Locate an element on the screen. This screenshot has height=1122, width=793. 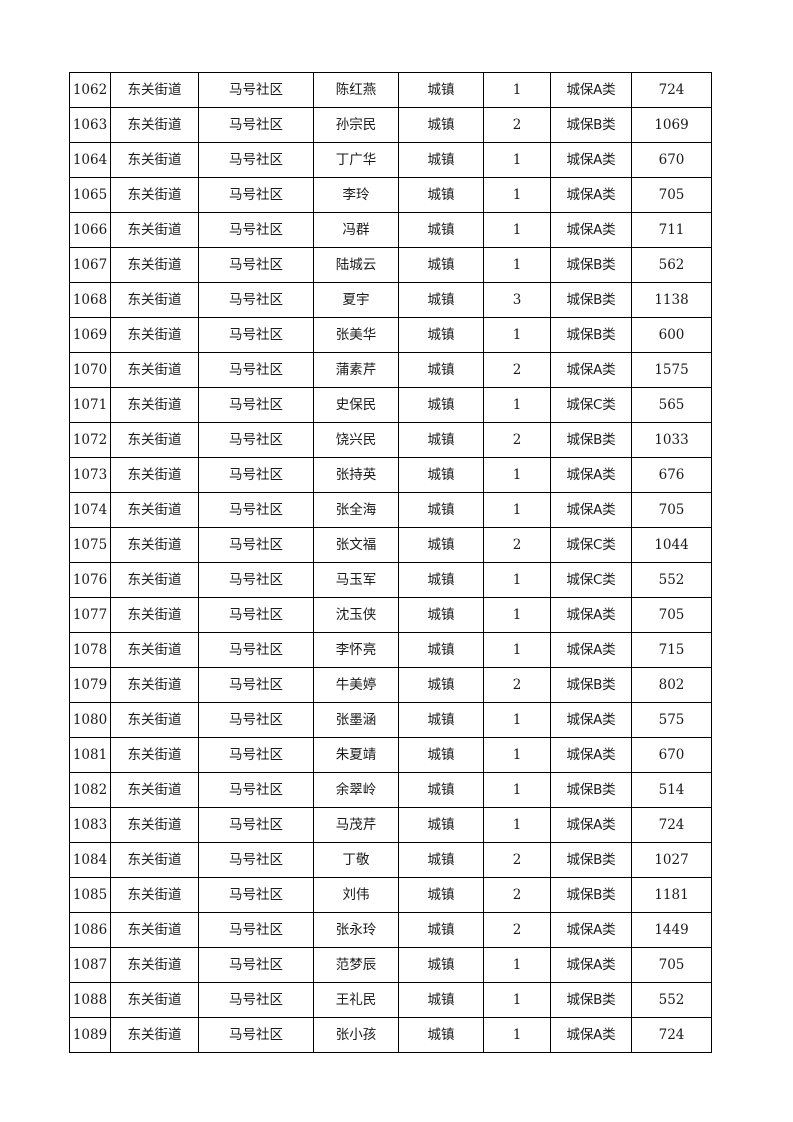
cell-name: 夏宇 is located at coordinates (356, 300).